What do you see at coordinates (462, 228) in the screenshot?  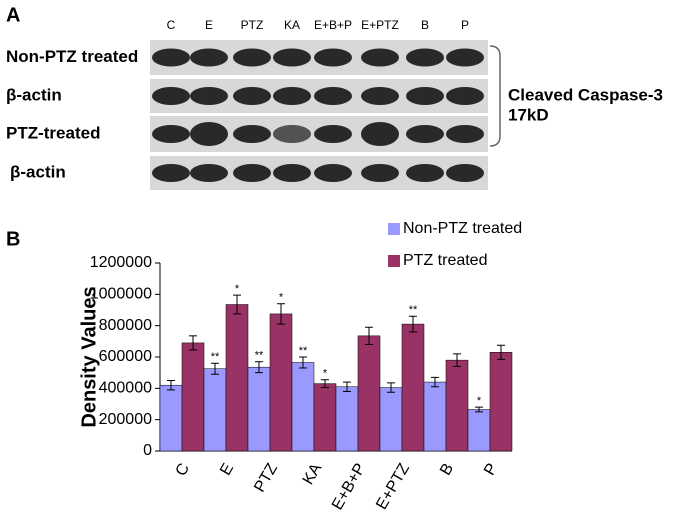 I see `legend-label: Non-PTZ treated` at bounding box center [462, 228].